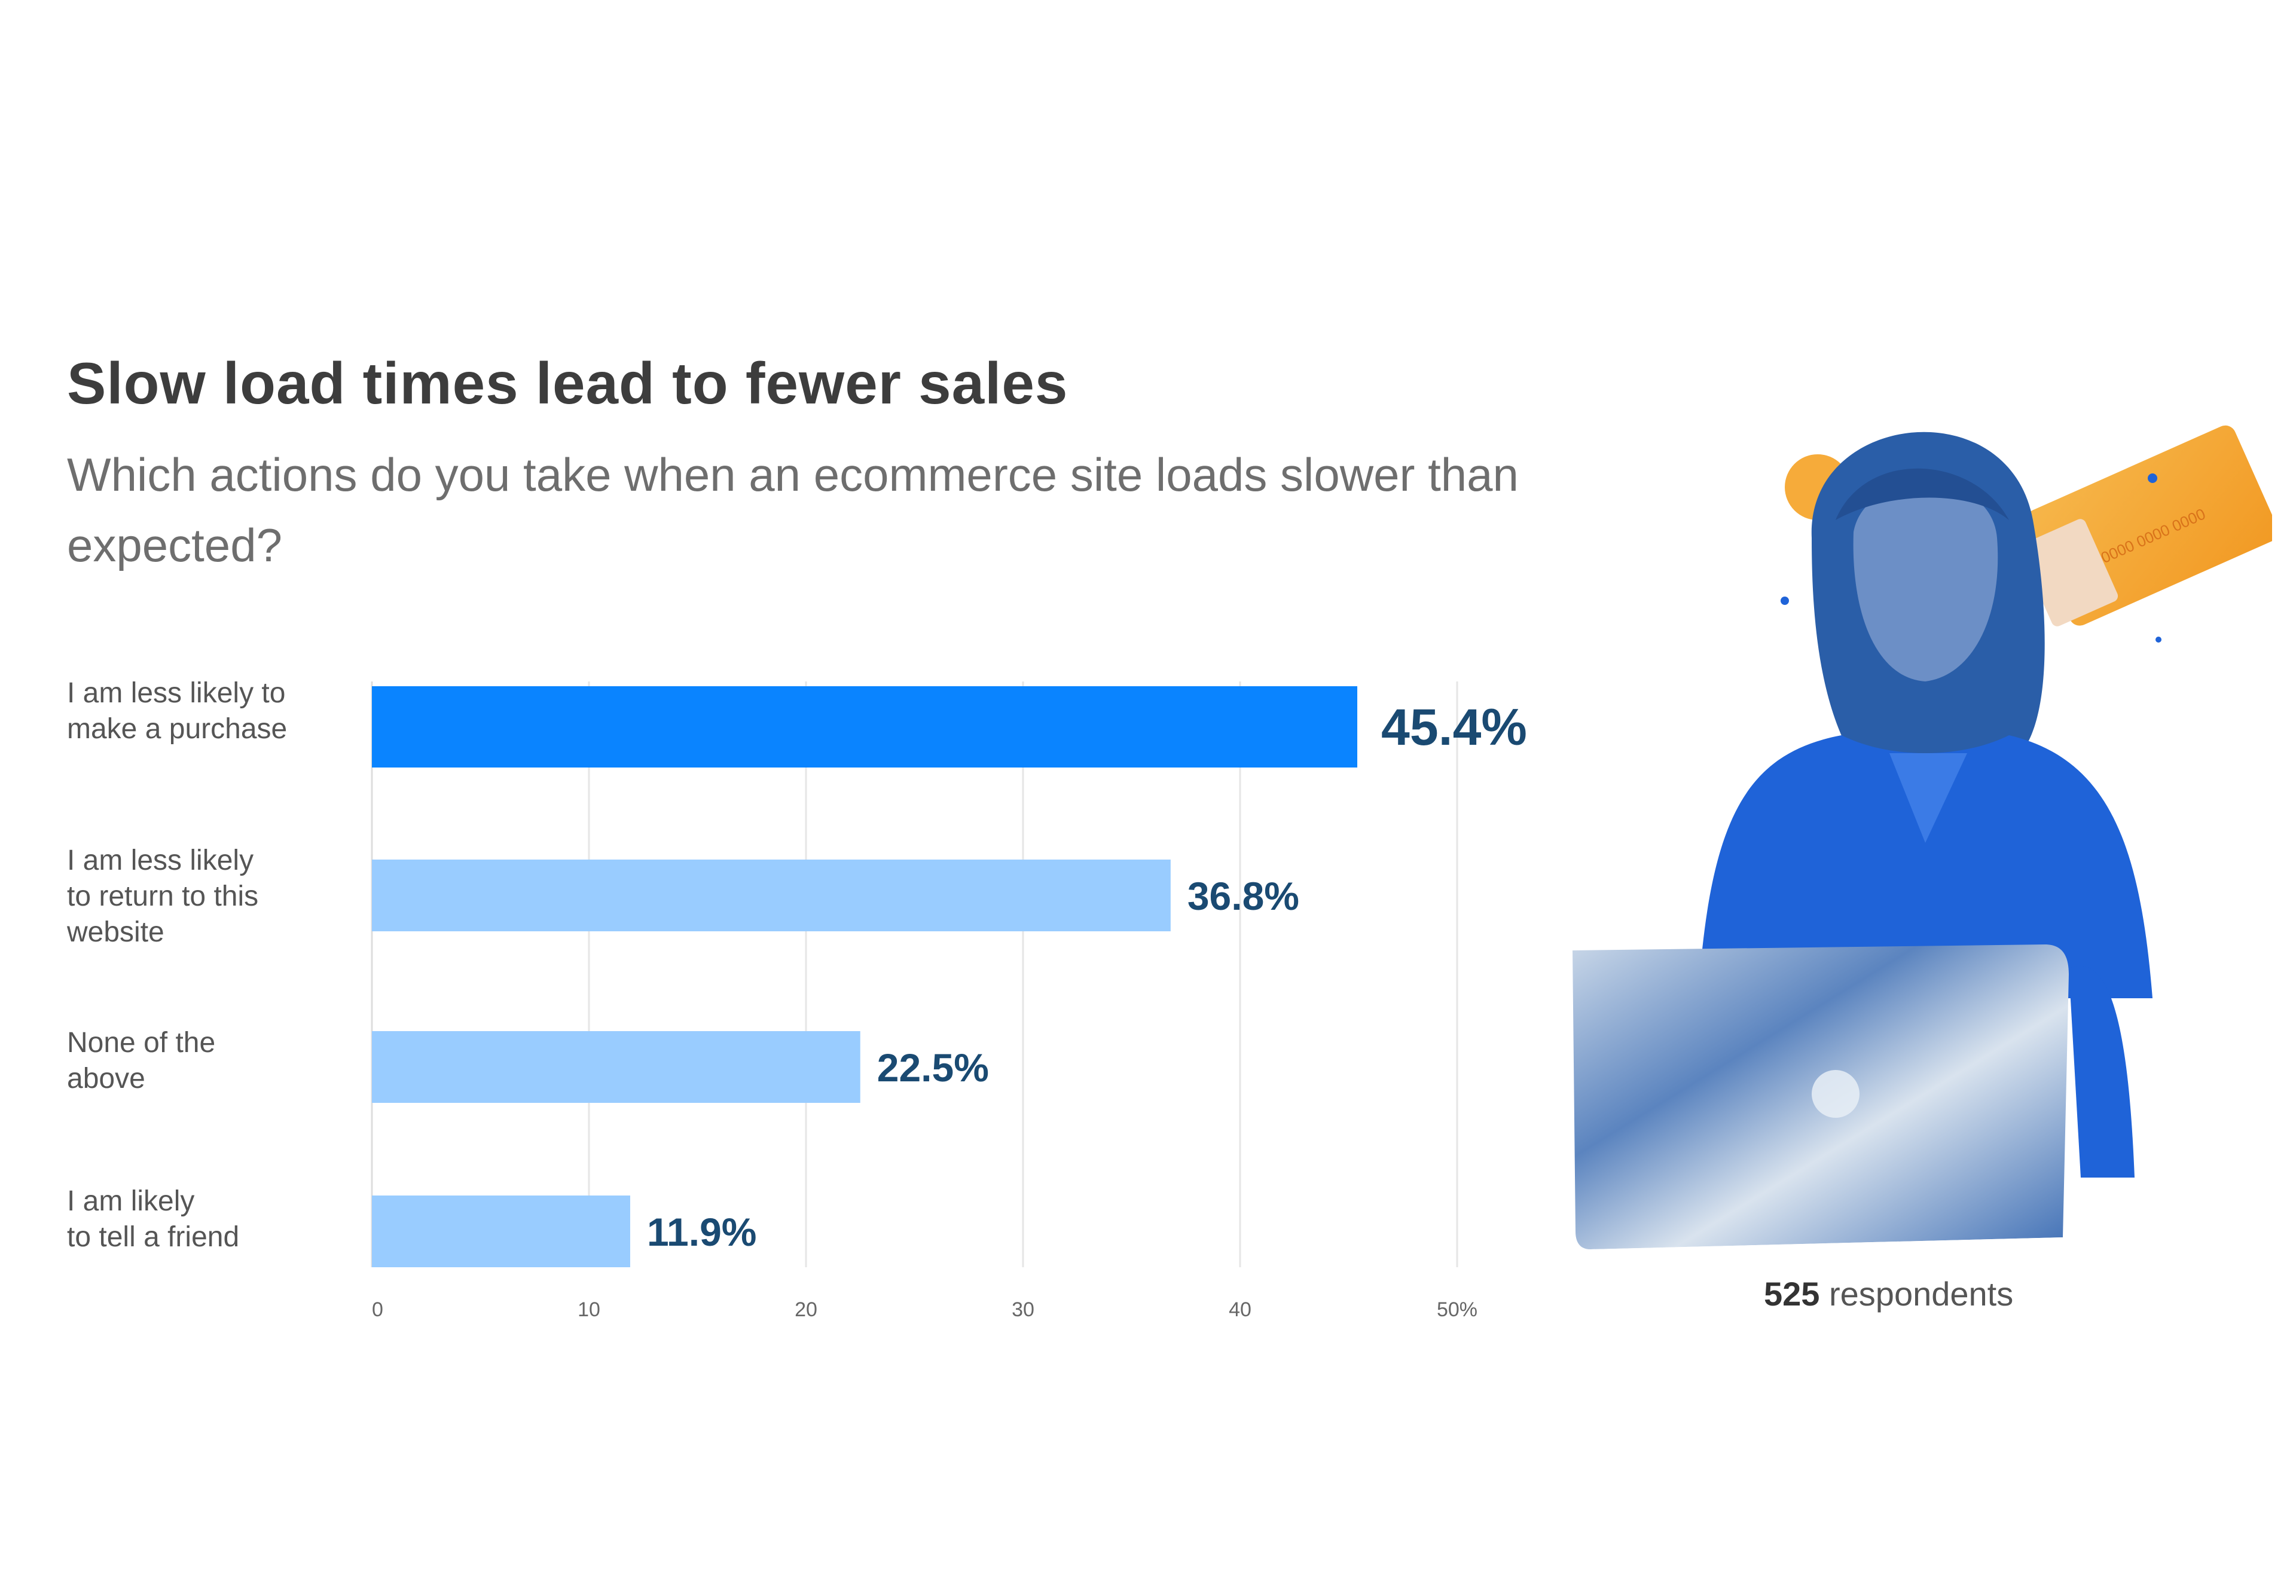 The width and height of the screenshot is (2296, 1596). I want to click on x-tick-label: 20, so click(806, 1309).